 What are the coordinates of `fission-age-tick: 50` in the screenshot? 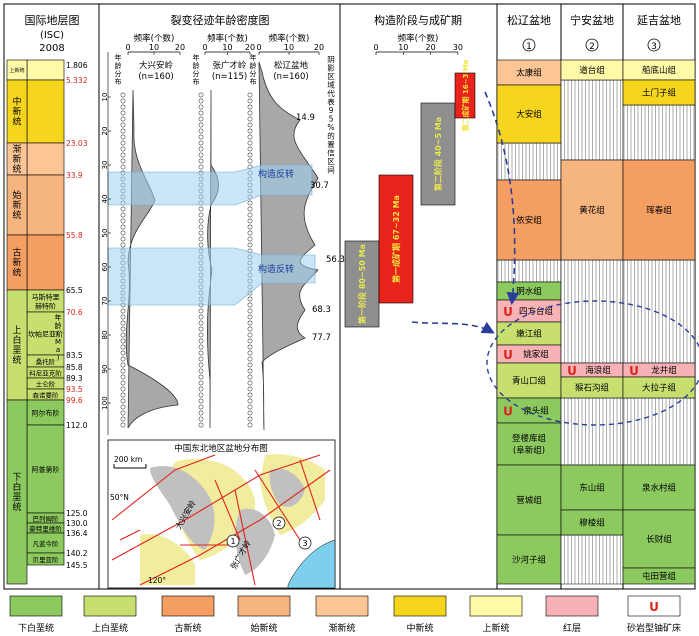 It's located at (105, 233).